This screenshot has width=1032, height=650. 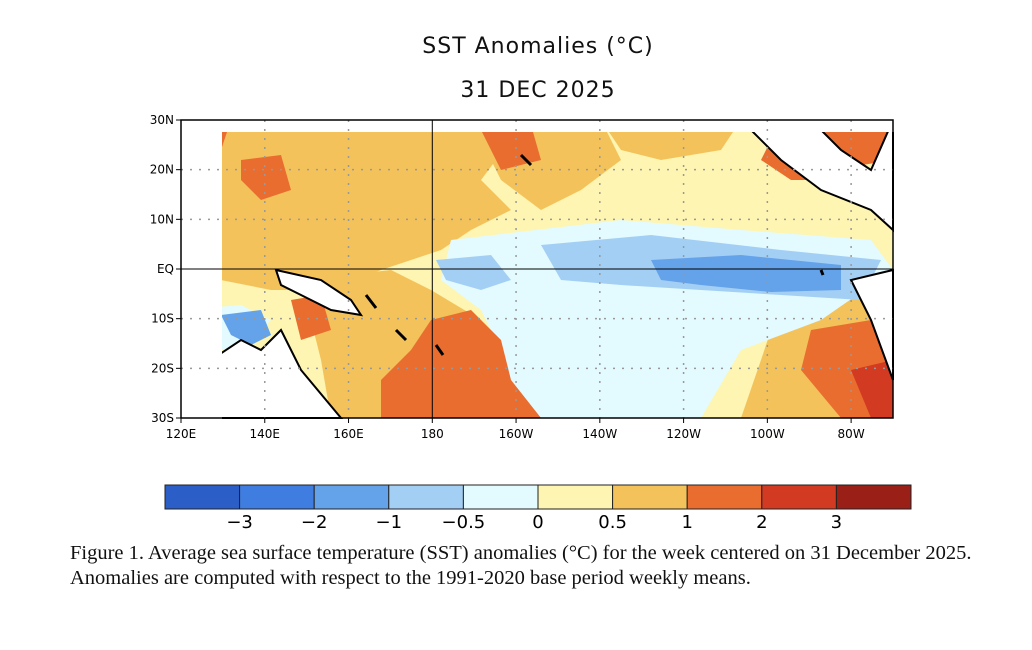 What do you see at coordinates (389, 522) in the screenshot?
I see `colorbar-label: −1` at bounding box center [389, 522].